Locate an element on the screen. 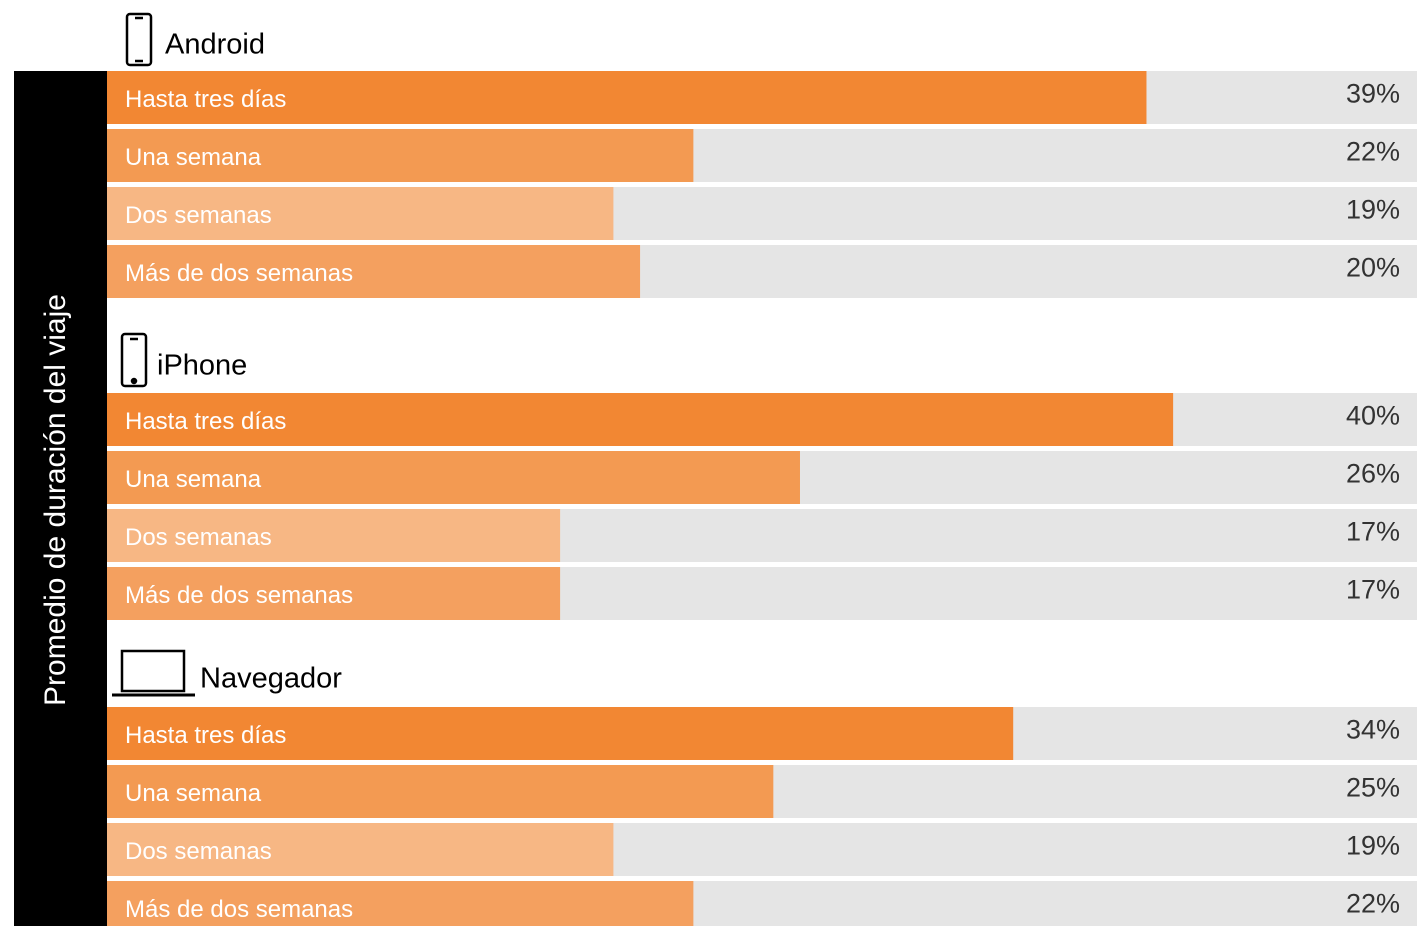 The width and height of the screenshot is (1417, 926). group-title: Navegador is located at coordinates (271, 679).